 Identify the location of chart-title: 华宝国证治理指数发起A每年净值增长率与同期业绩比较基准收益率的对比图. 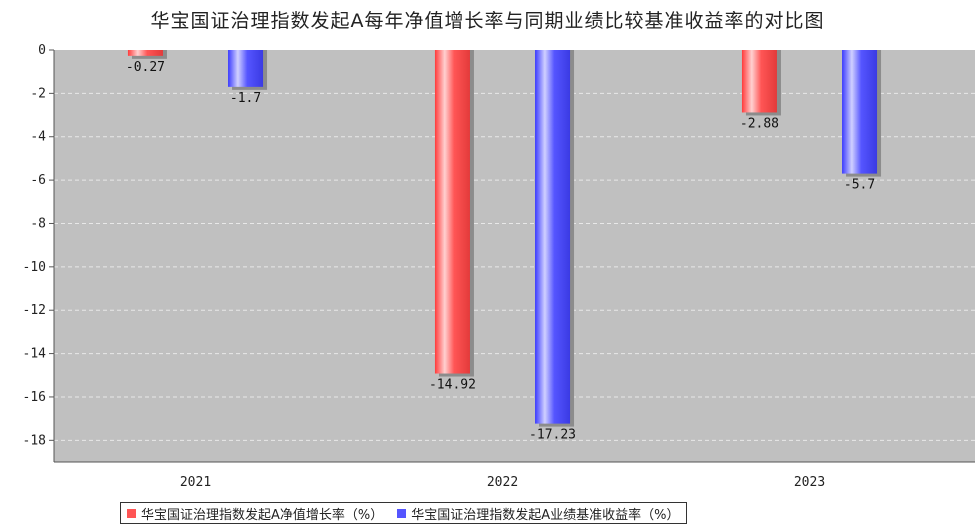
(487, 21).